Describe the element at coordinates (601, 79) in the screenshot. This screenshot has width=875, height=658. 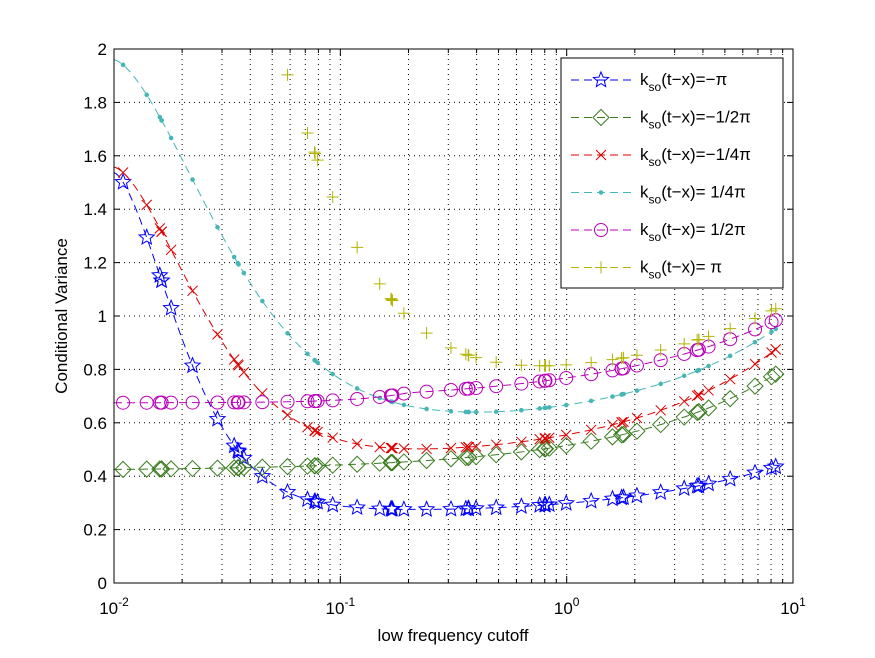
I see `legend-marker` at that location.